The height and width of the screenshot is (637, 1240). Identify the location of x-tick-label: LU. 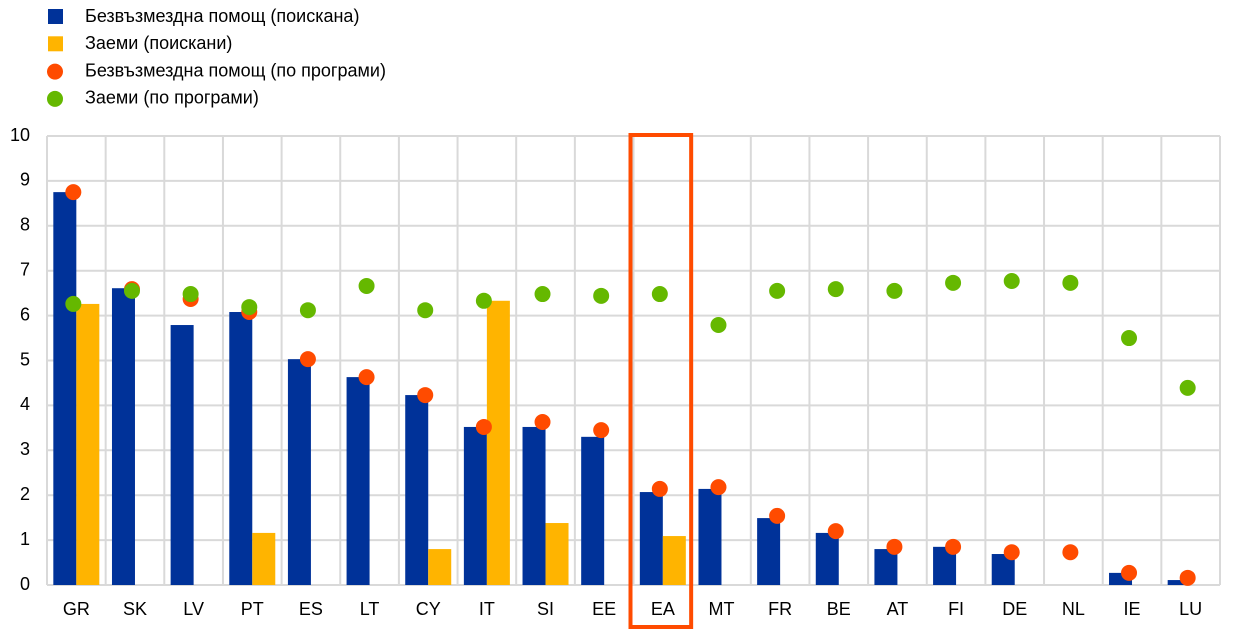
(1190, 609).